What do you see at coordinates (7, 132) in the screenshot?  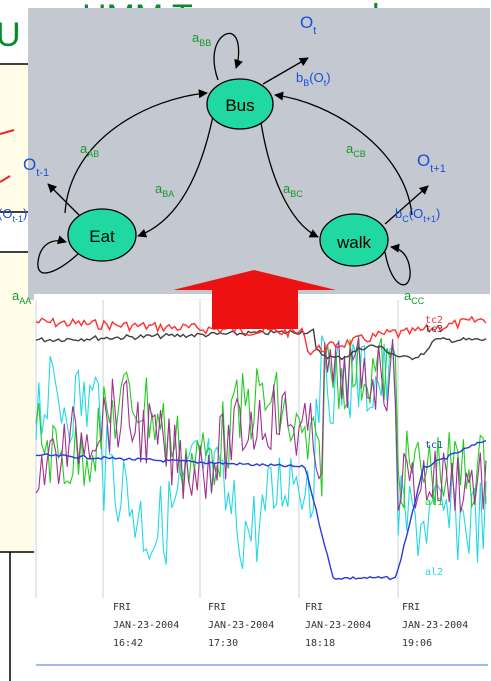 I see `background-red-stroke` at bounding box center [7, 132].